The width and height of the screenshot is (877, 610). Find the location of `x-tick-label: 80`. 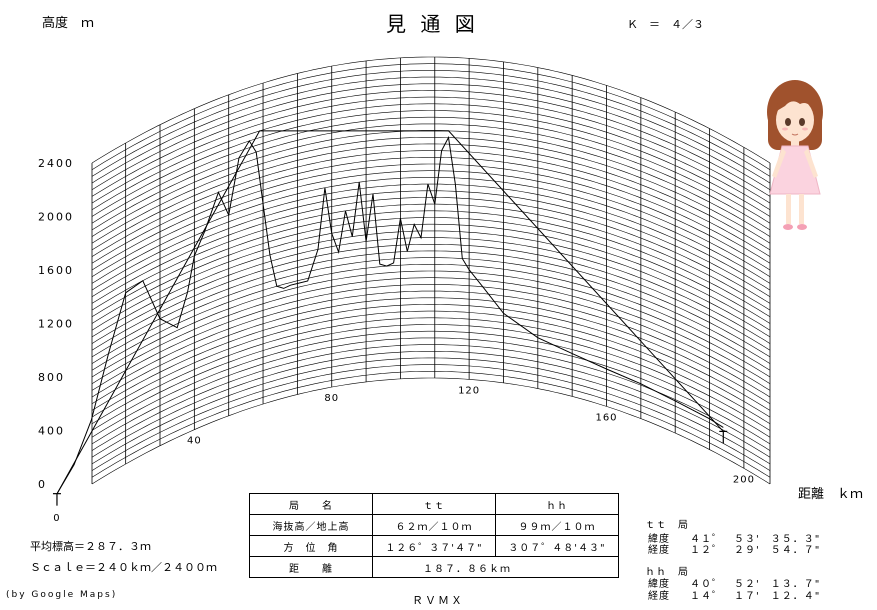

x-tick-label: 80 is located at coordinates (331, 398).